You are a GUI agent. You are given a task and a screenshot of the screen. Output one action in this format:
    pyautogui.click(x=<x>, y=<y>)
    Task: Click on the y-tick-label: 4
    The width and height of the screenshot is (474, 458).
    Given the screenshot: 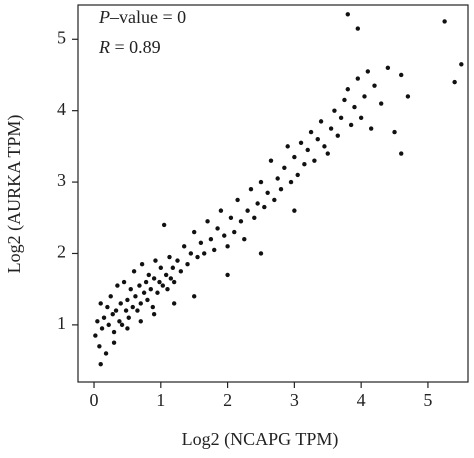 What is the action you would take?
    pyautogui.click(x=61, y=109)
    